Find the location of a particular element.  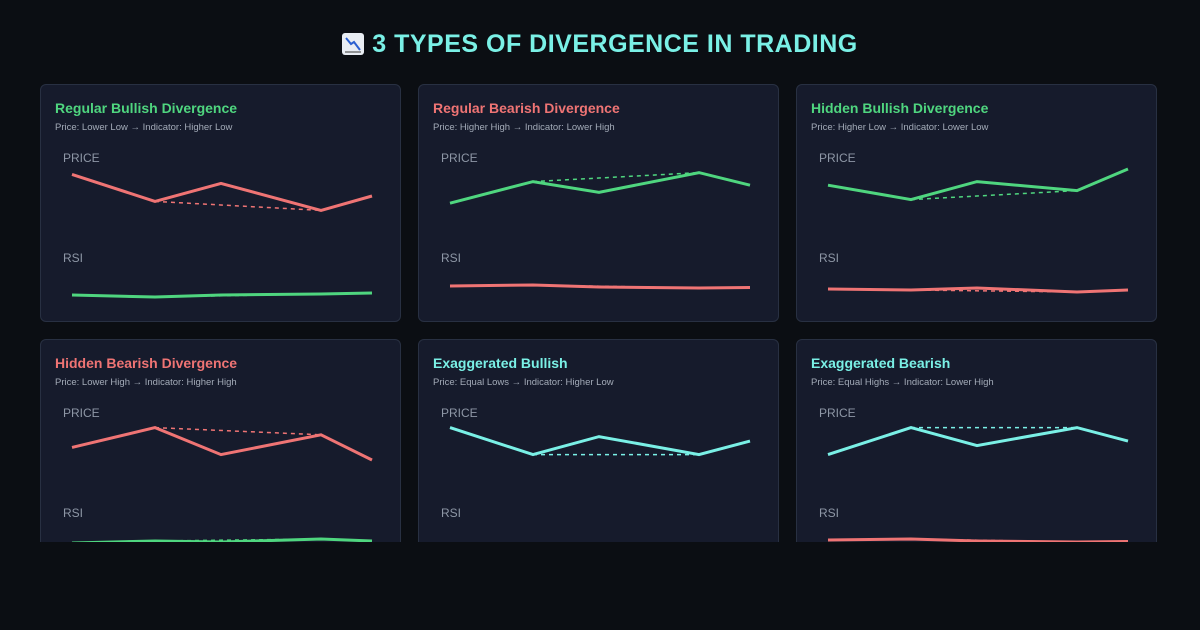

card-title: Regular Bullish Divergence is located at coordinates (146, 108).